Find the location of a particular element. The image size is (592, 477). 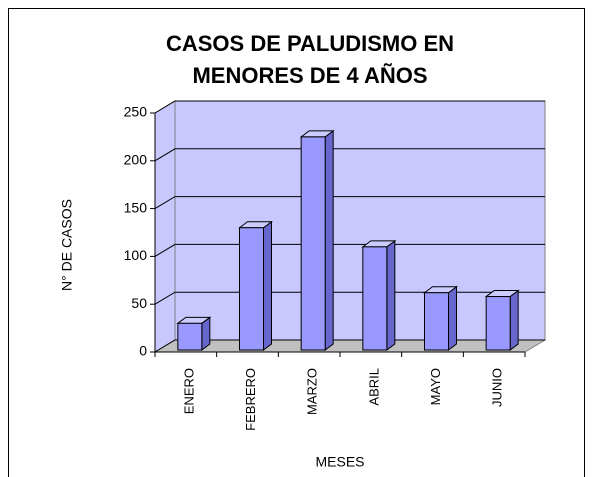

y-tick-label: 0 is located at coordinates (143, 351).